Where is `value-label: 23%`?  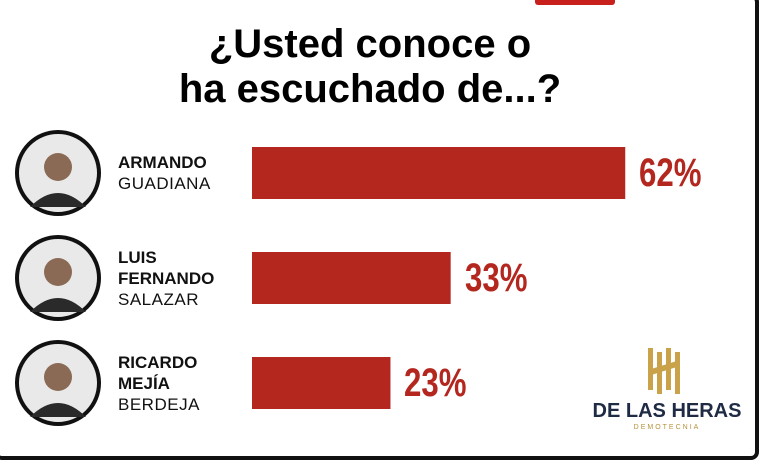
value-label: 23% is located at coordinates (435, 383).